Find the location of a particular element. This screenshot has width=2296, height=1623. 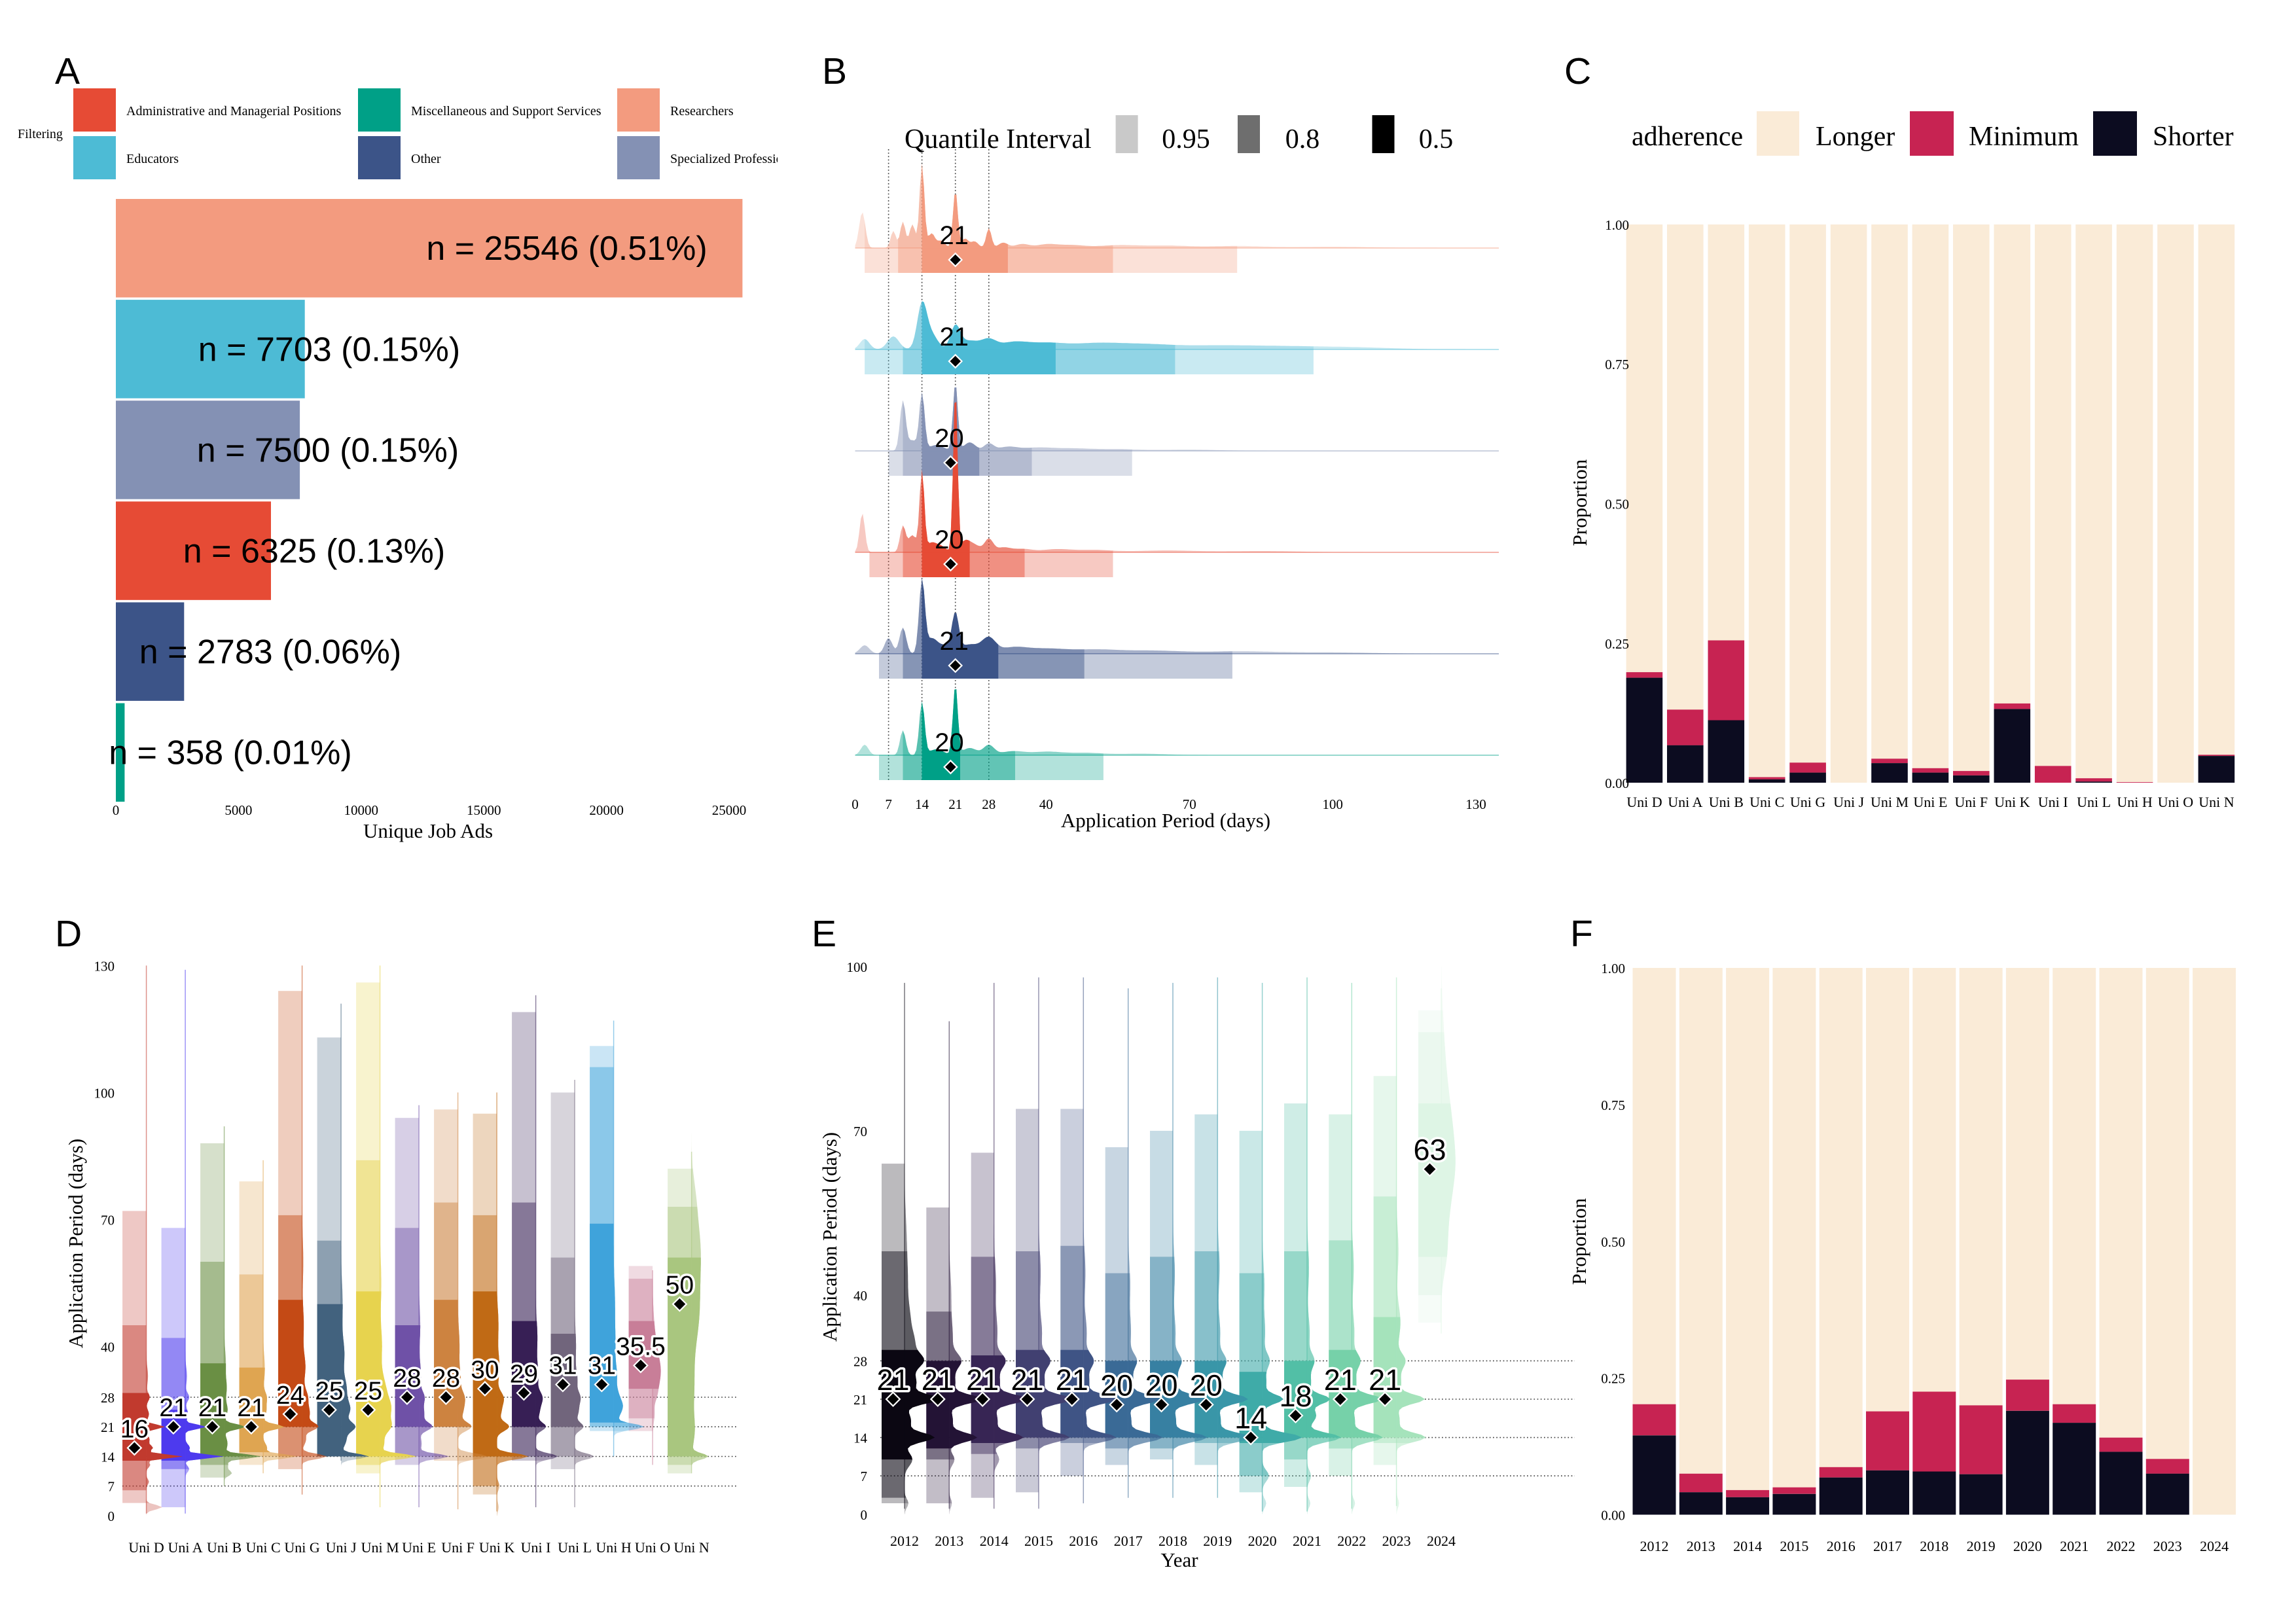

svg-text: 50 is located at coordinates (680, 1286).